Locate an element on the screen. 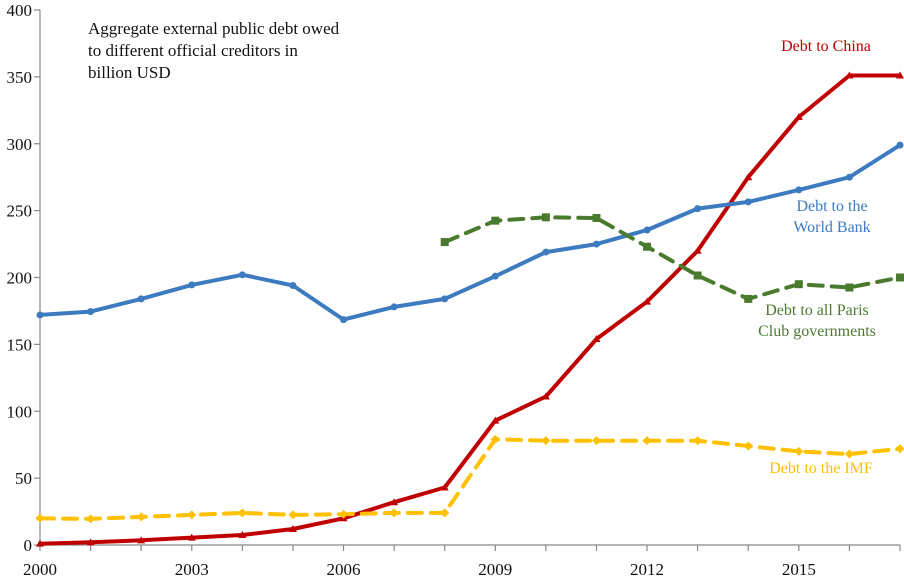 The height and width of the screenshot is (582, 904). x-tick-label: 2012 is located at coordinates (647, 569).